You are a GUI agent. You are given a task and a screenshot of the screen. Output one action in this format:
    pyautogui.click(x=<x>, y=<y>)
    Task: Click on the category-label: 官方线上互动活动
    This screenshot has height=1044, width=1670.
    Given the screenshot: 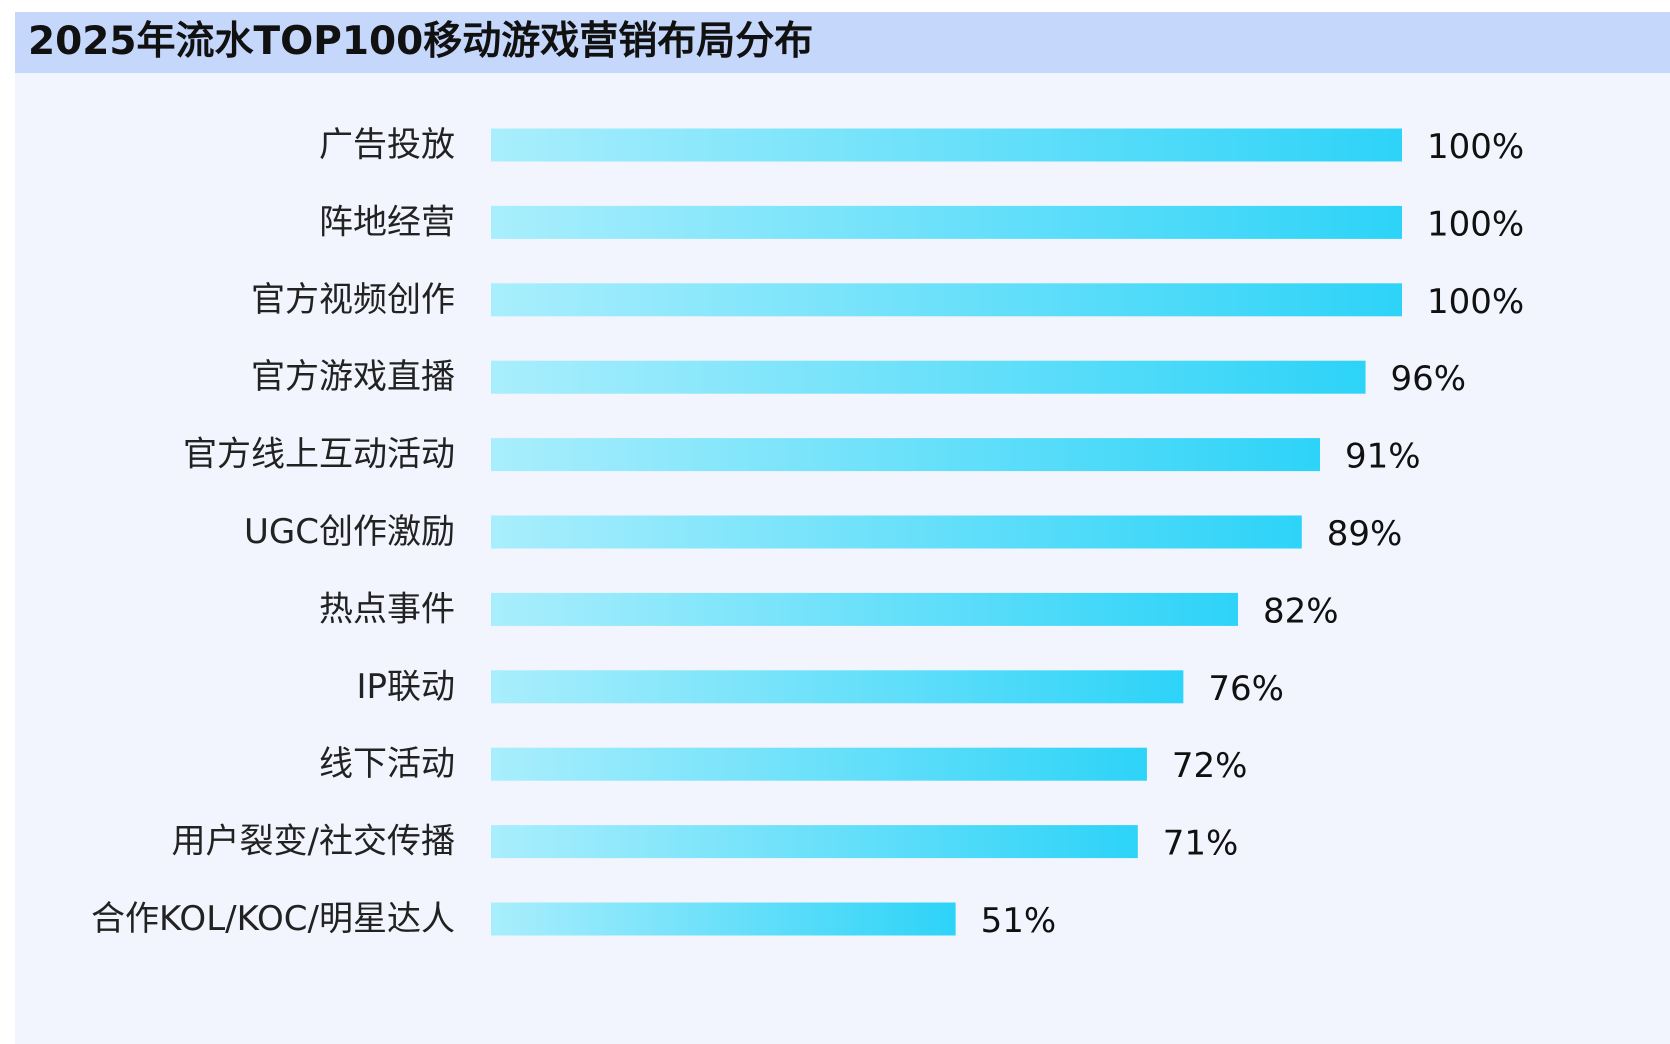 What is the action you would take?
    pyautogui.click(x=319, y=455)
    